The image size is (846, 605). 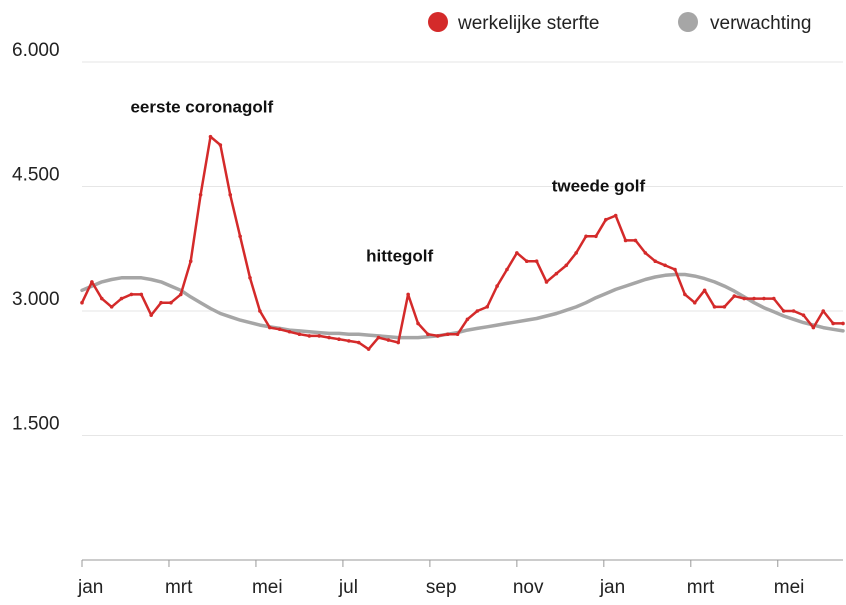 I want to click on annotation-label: tweede golf, so click(x=599, y=186).